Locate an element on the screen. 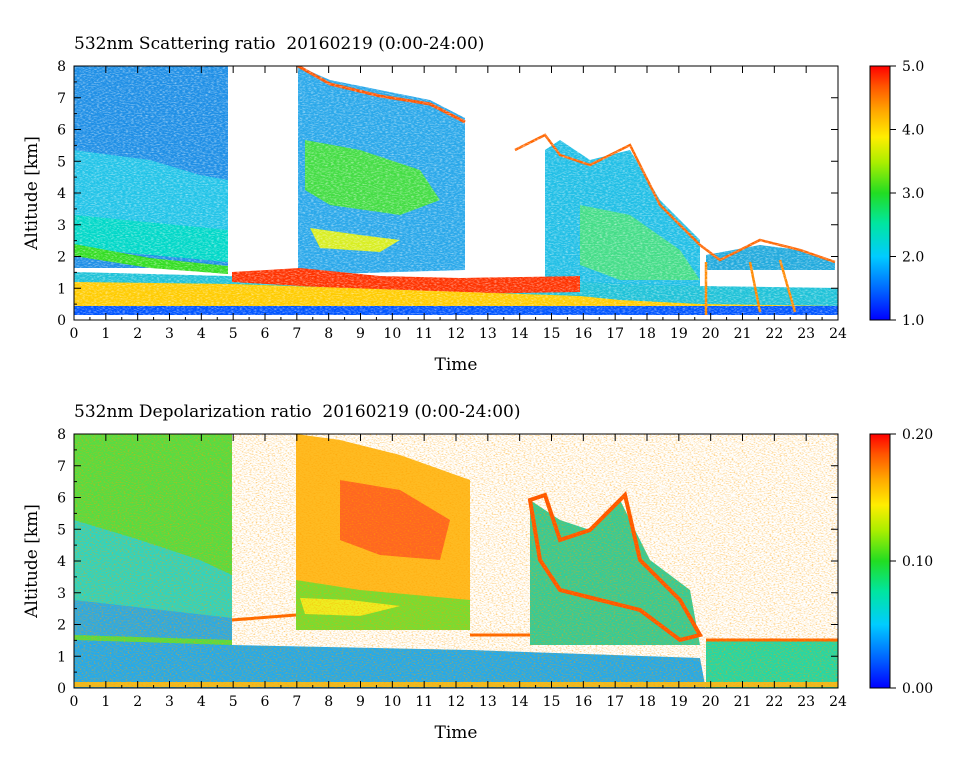 Image resolution: width=960 pixels, height=770 pixels. scattering-xtick-label: 4 is located at coordinates (201, 334).